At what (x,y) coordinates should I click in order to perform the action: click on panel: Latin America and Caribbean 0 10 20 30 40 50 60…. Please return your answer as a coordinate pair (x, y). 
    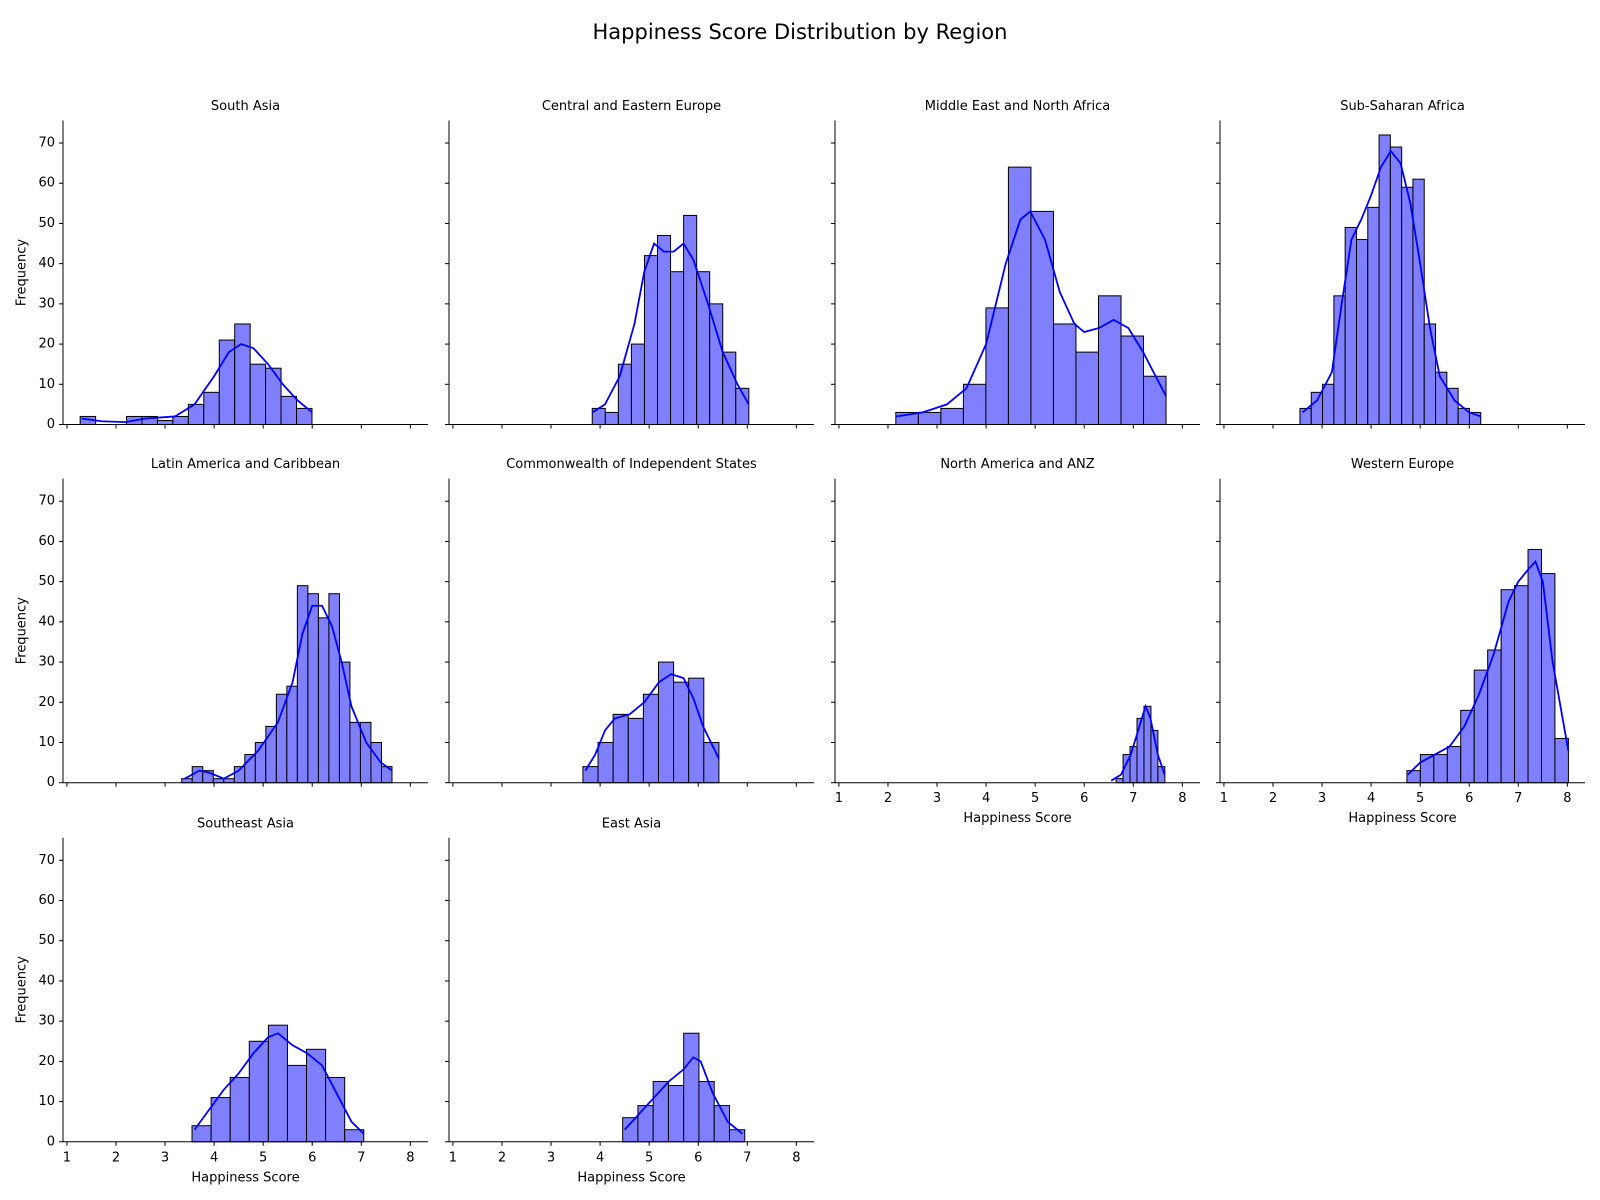
    Looking at the image, I should click on (221, 623).